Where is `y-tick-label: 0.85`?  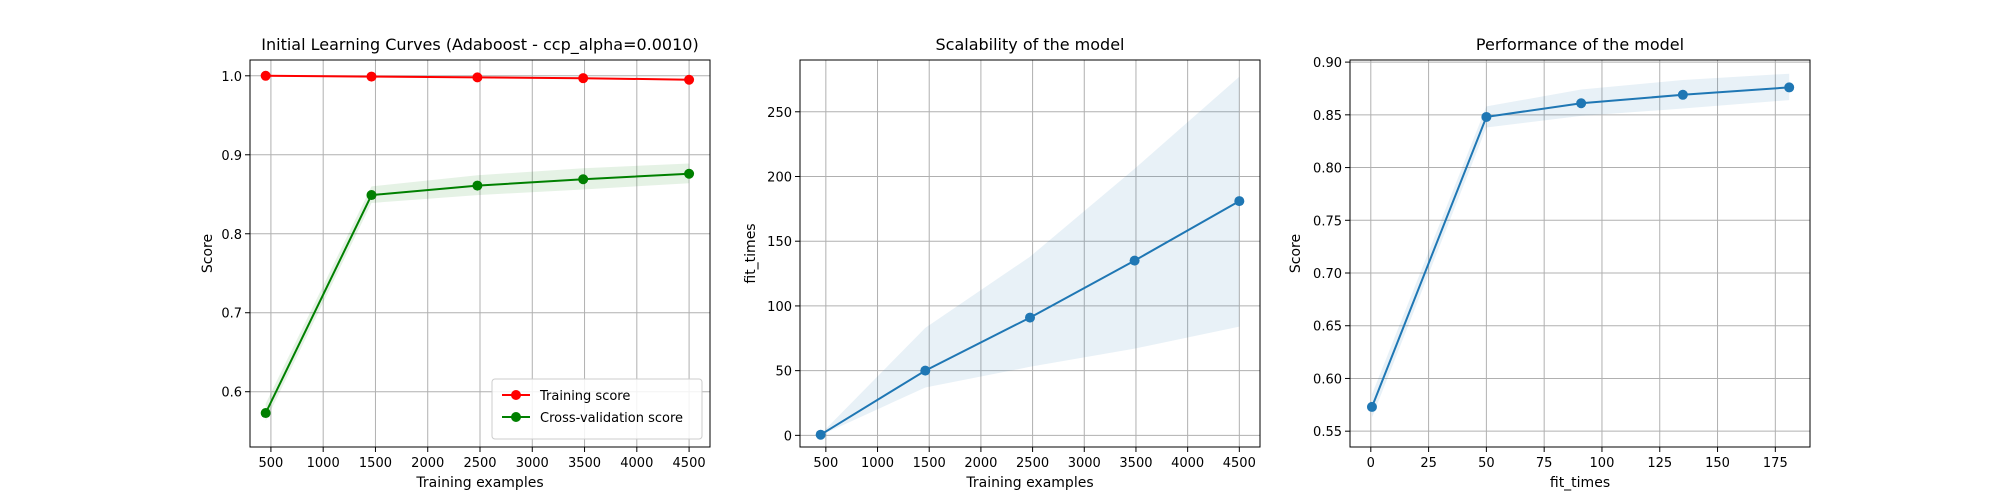 y-tick-label: 0.85 is located at coordinates (1327, 116).